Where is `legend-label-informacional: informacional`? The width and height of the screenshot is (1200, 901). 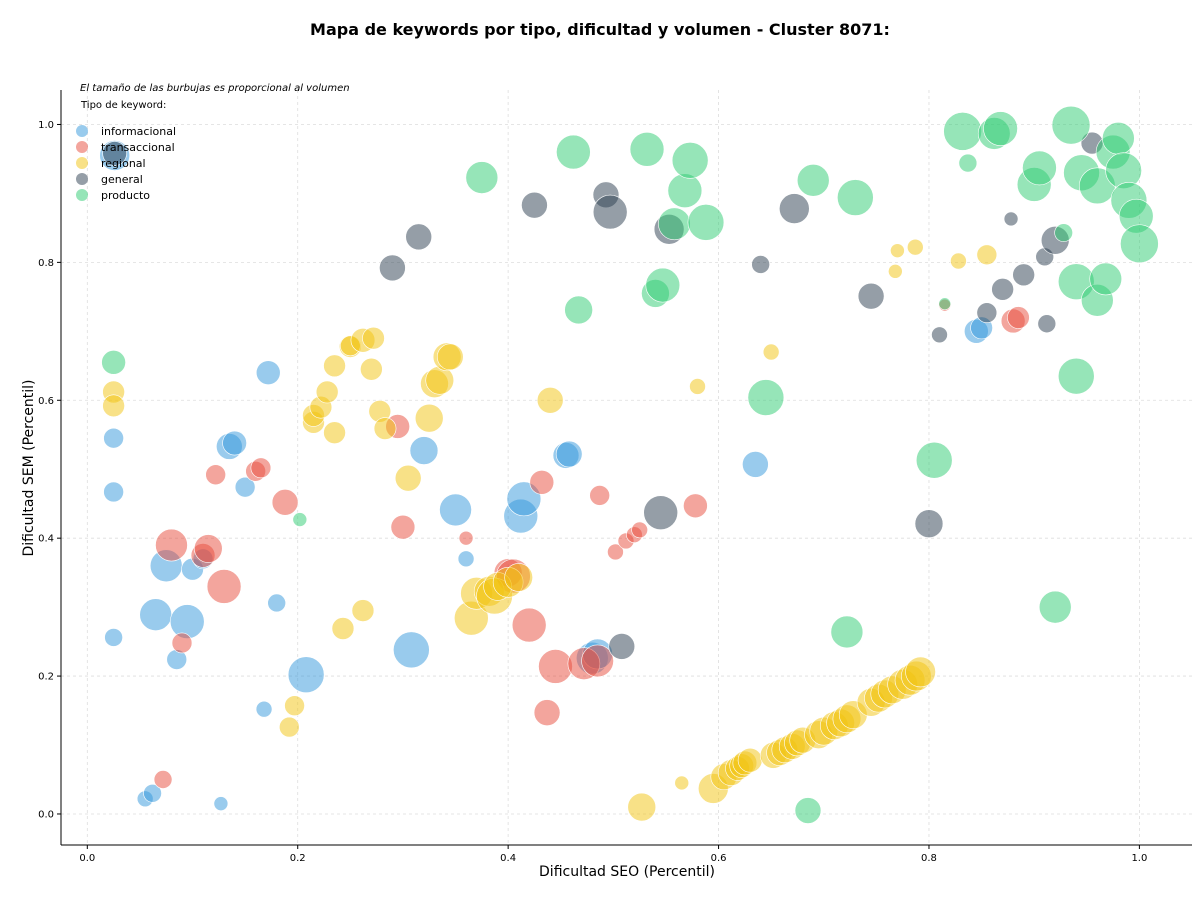 legend-label-informacional: informacional is located at coordinates (138, 131).